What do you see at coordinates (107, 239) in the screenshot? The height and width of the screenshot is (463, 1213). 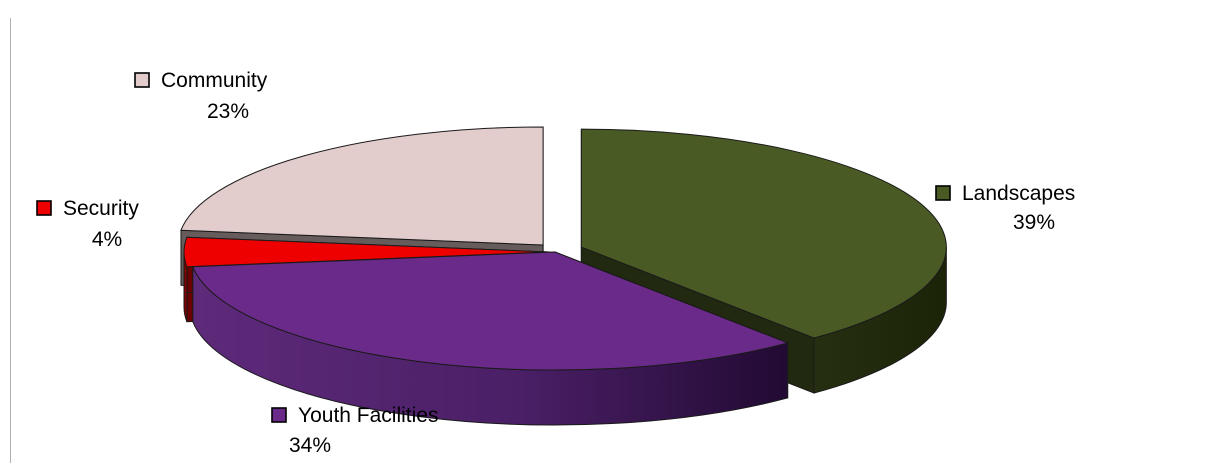 I see `percent-label-security: 4%` at bounding box center [107, 239].